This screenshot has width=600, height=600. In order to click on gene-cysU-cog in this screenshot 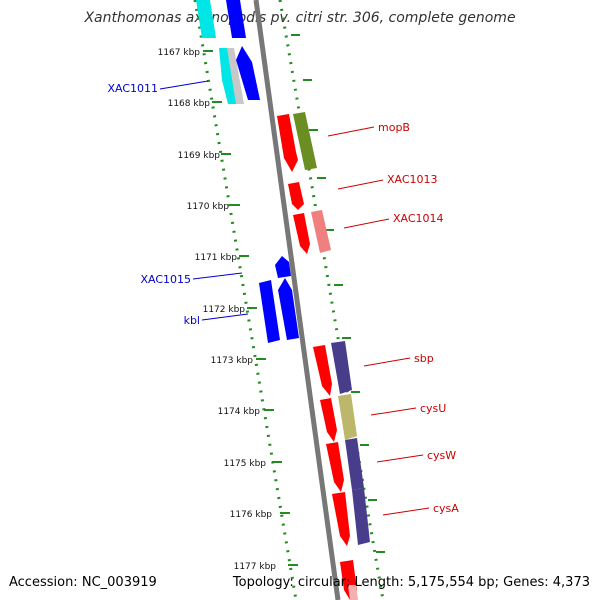, I will do `click(347, 417)`.